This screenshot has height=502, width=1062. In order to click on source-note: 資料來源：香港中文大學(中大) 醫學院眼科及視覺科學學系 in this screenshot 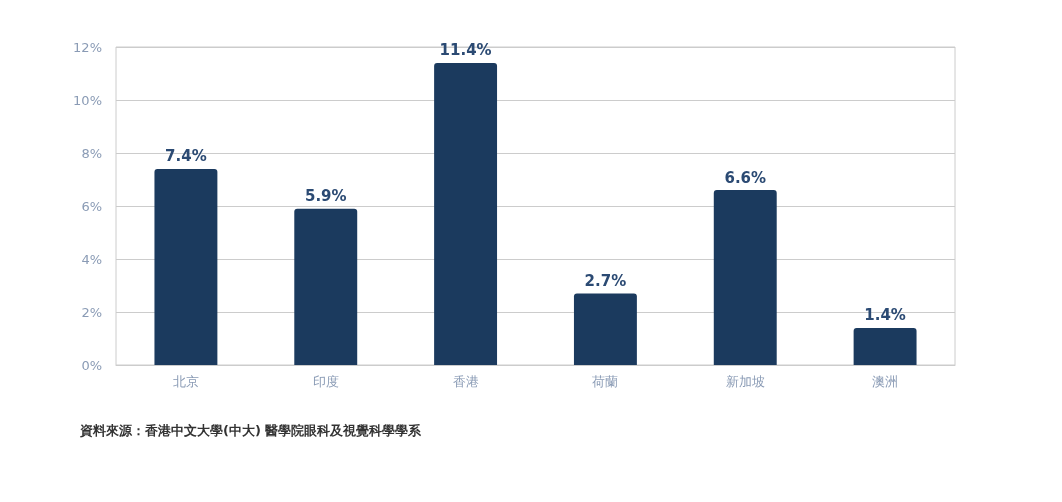, I will do `click(251, 430)`.